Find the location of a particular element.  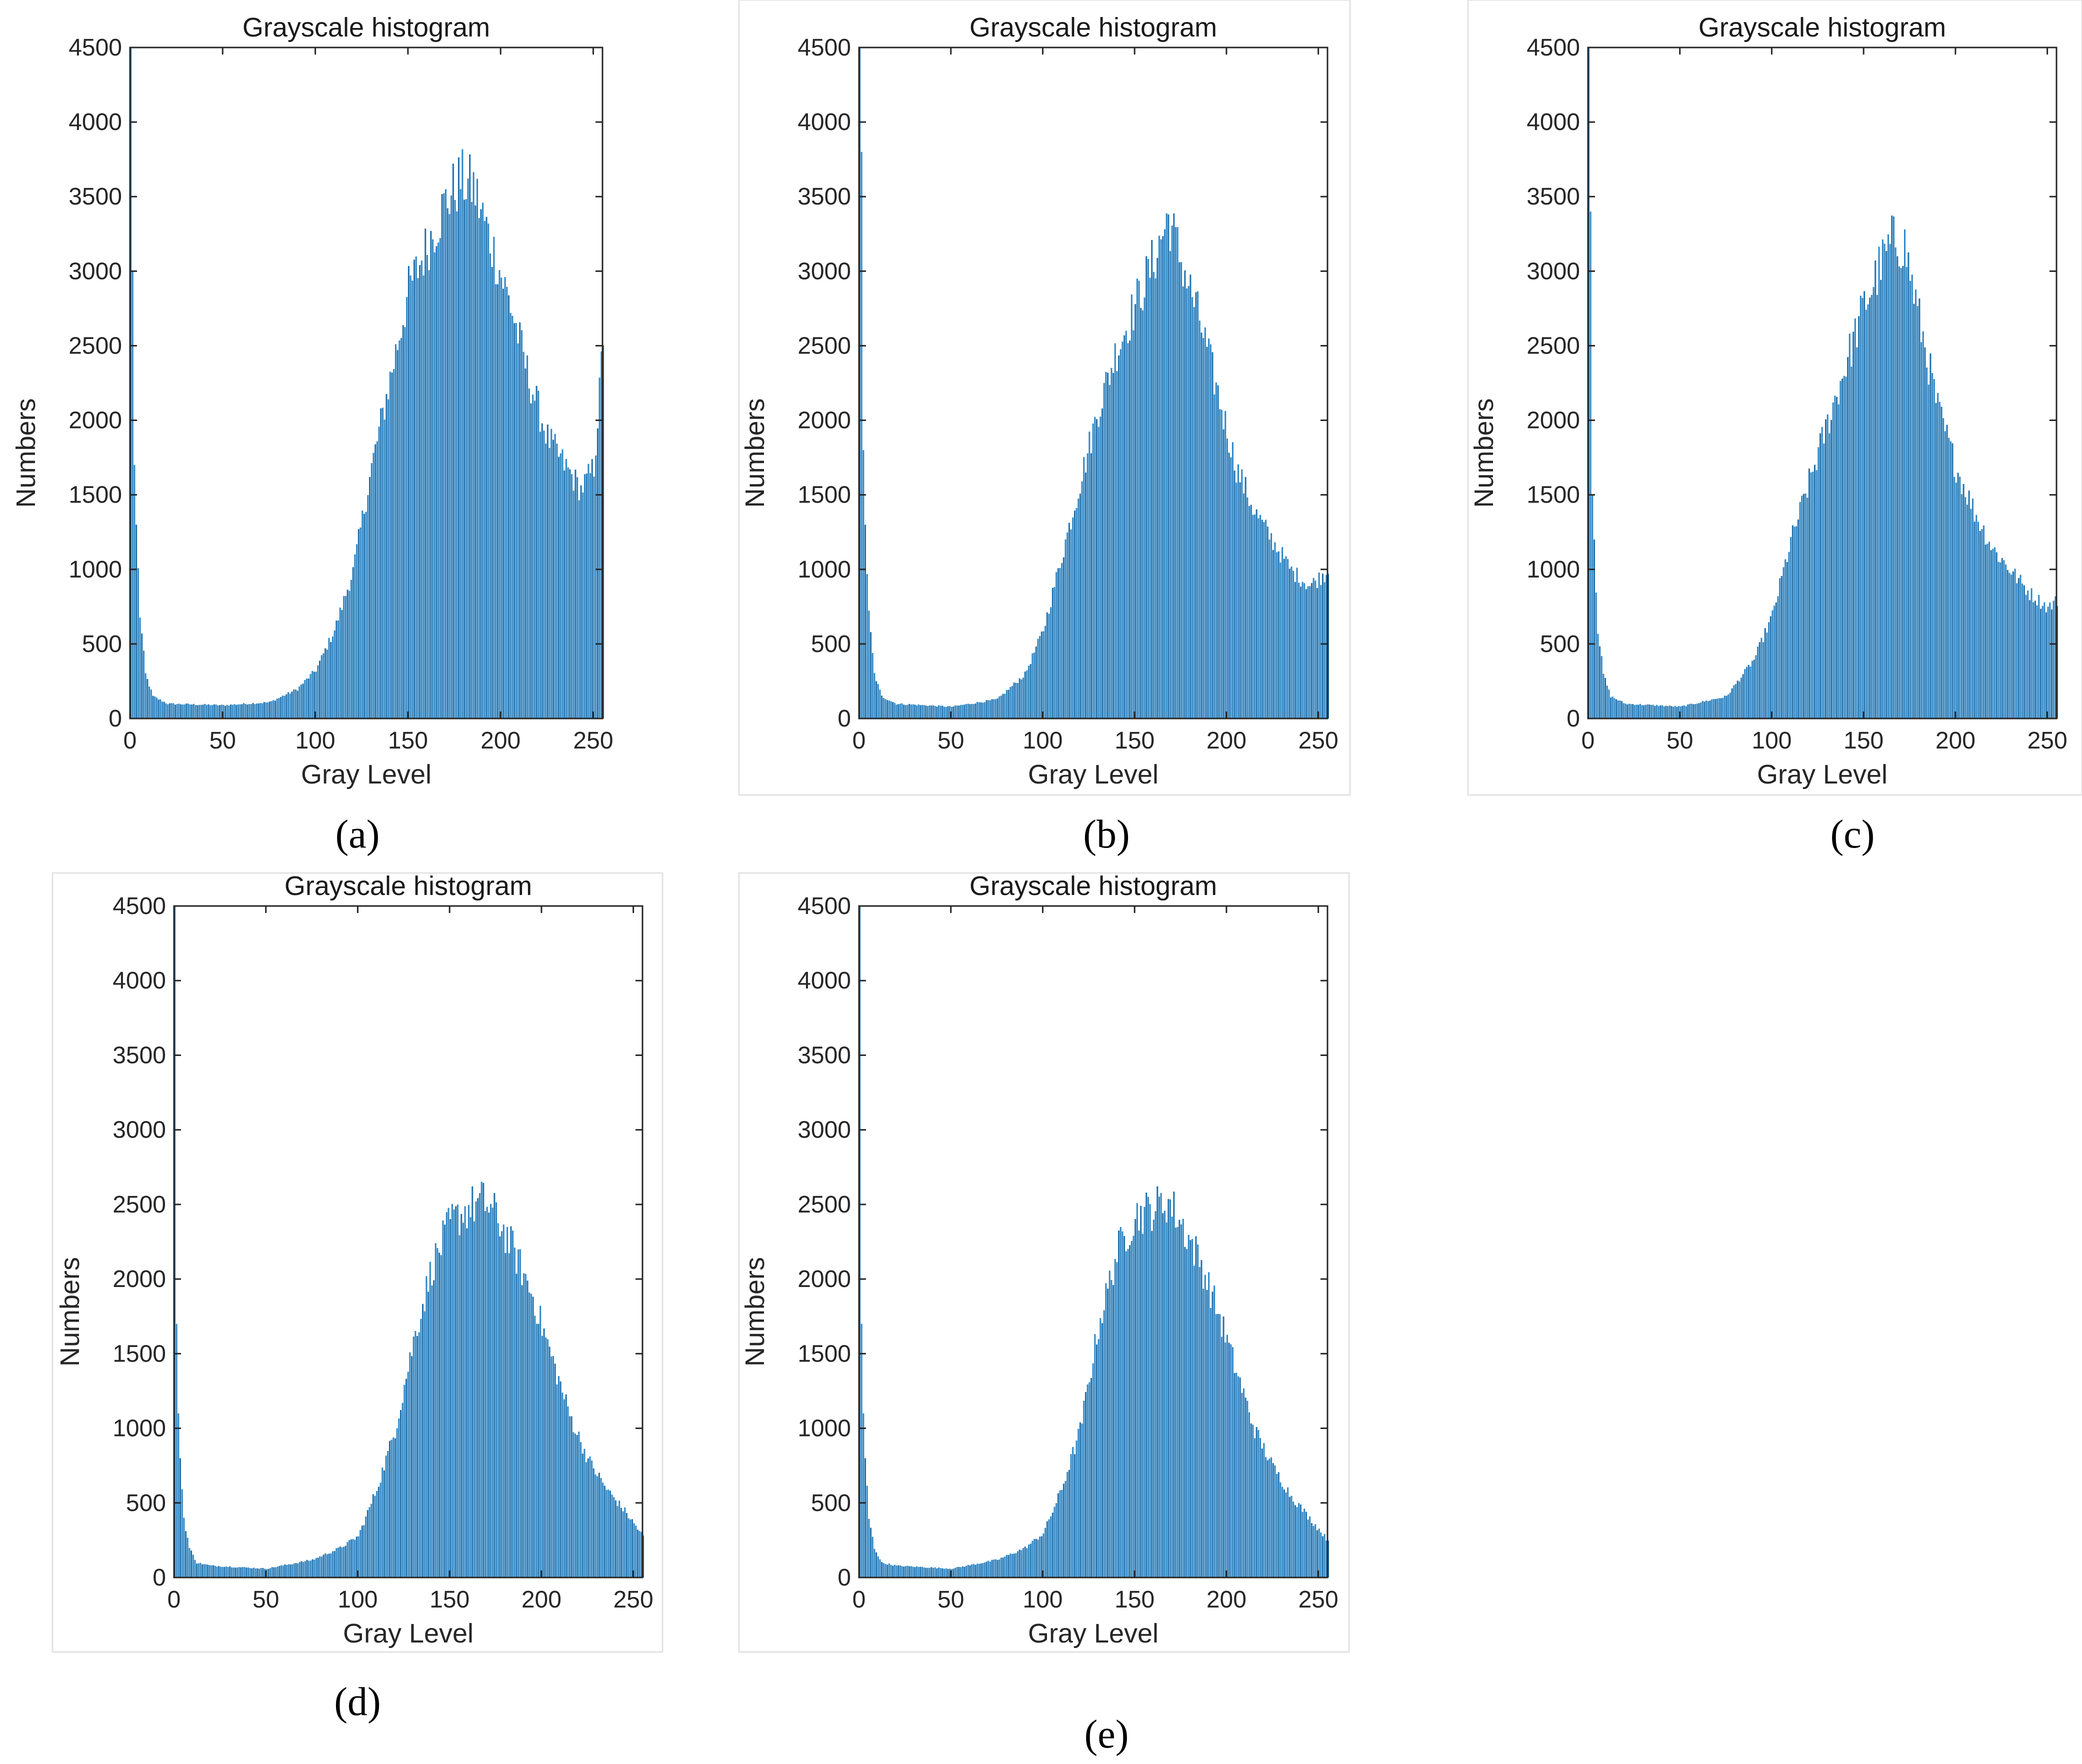

x-tick-label: 200 is located at coordinates (542, 1599).